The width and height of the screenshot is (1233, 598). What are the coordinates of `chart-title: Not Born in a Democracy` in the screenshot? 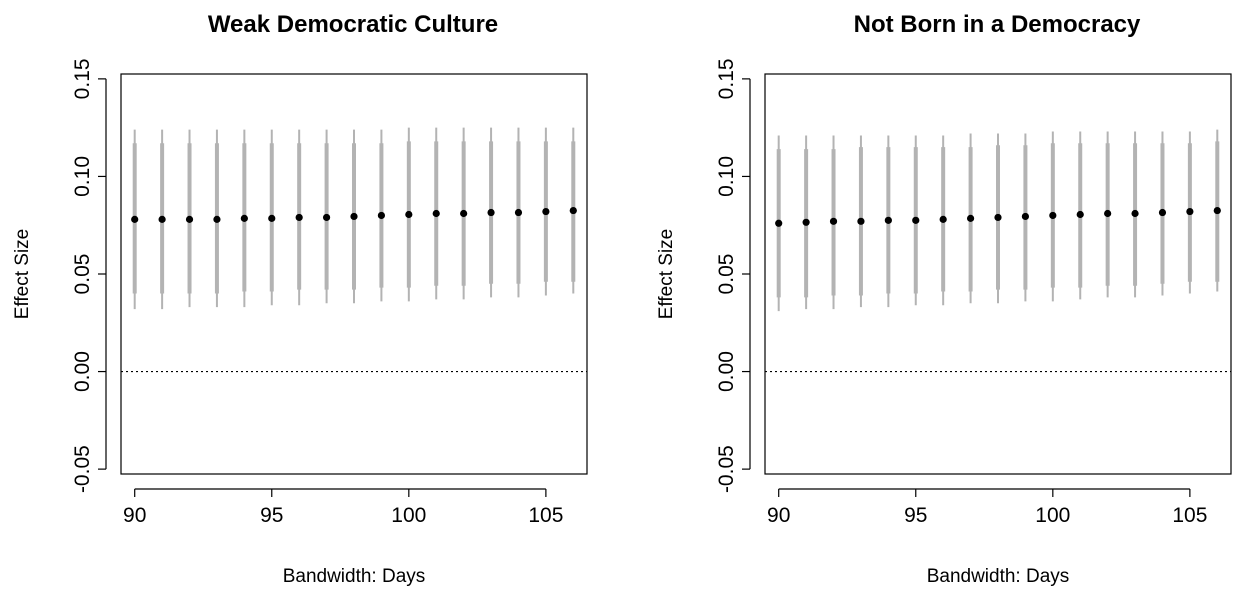 It's located at (997, 24).